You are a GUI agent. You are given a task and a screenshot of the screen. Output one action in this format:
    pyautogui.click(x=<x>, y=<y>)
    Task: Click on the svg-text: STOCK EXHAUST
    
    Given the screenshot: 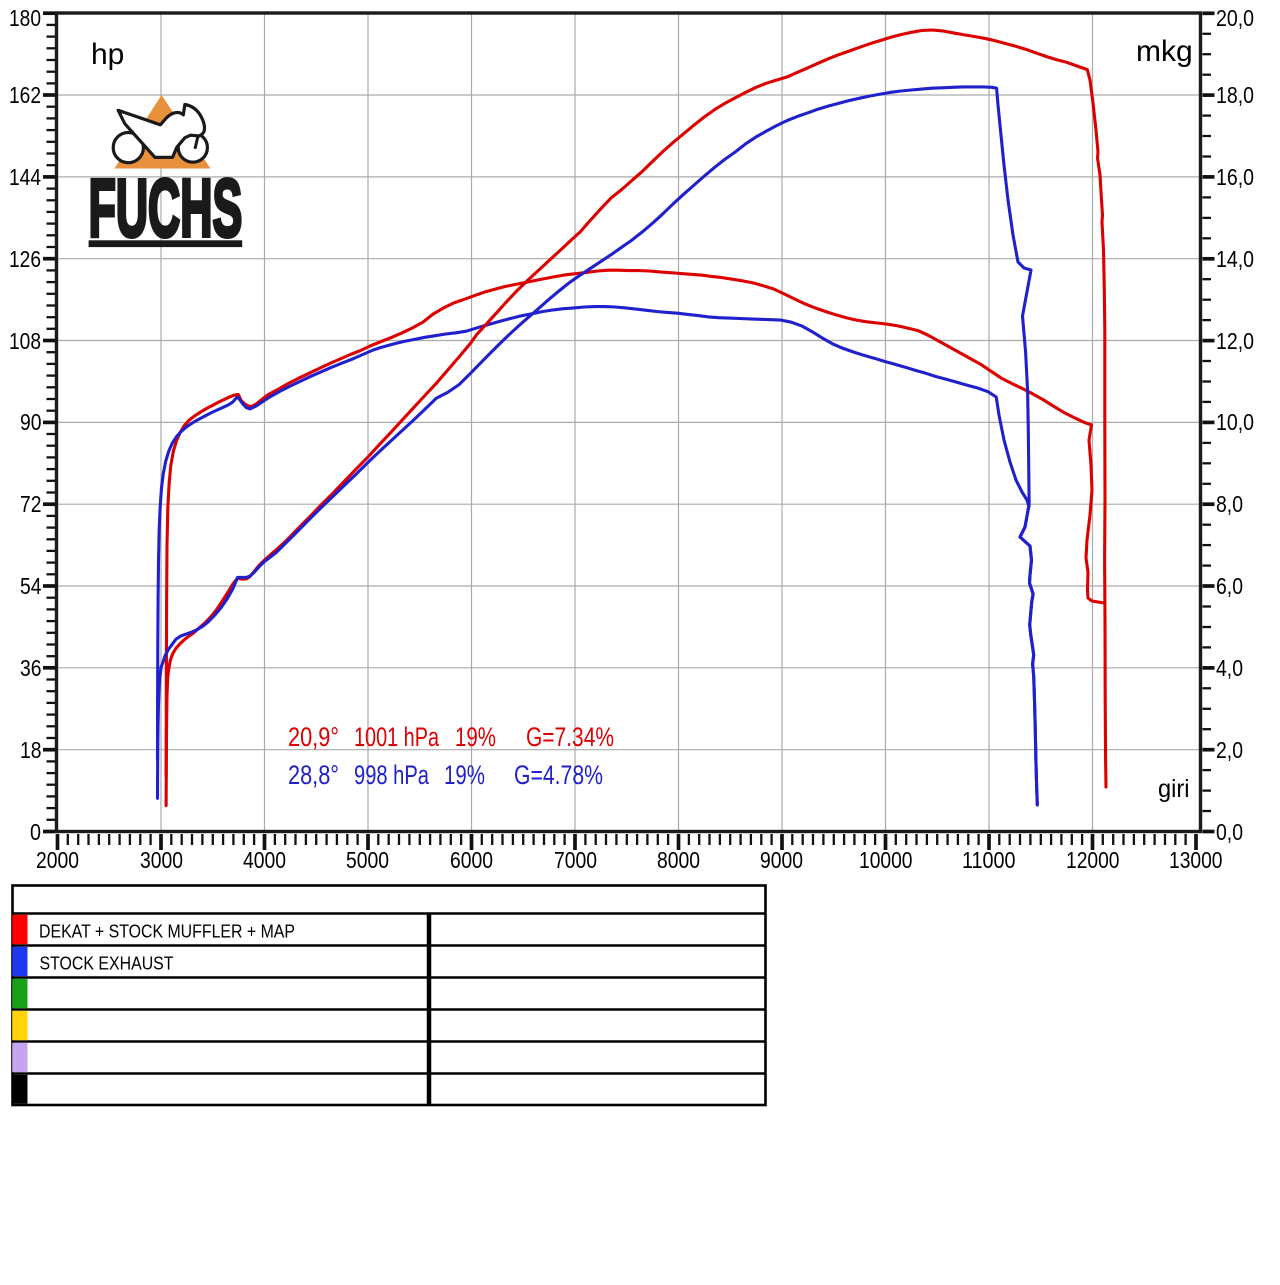 What is the action you would take?
    pyautogui.click(x=107, y=963)
    